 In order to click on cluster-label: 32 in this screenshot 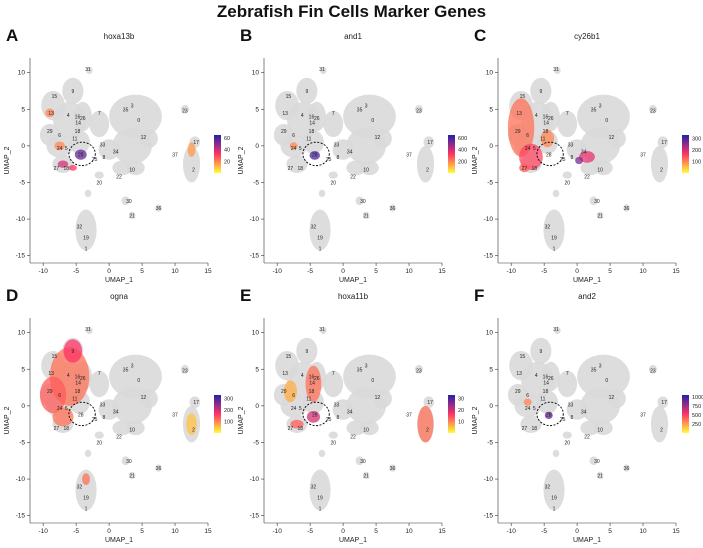, I will do `click(80, 227)`.